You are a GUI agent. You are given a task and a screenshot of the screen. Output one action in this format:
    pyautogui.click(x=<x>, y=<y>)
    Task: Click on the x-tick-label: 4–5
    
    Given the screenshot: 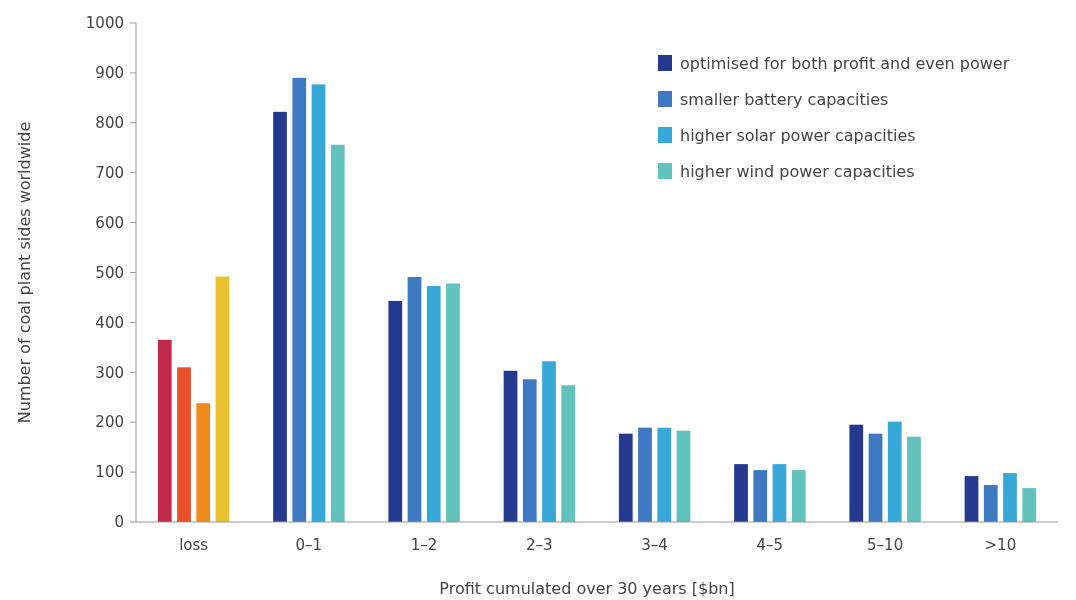 What is the action you would take?
    pyautogui.click(x=770, y=545)
    